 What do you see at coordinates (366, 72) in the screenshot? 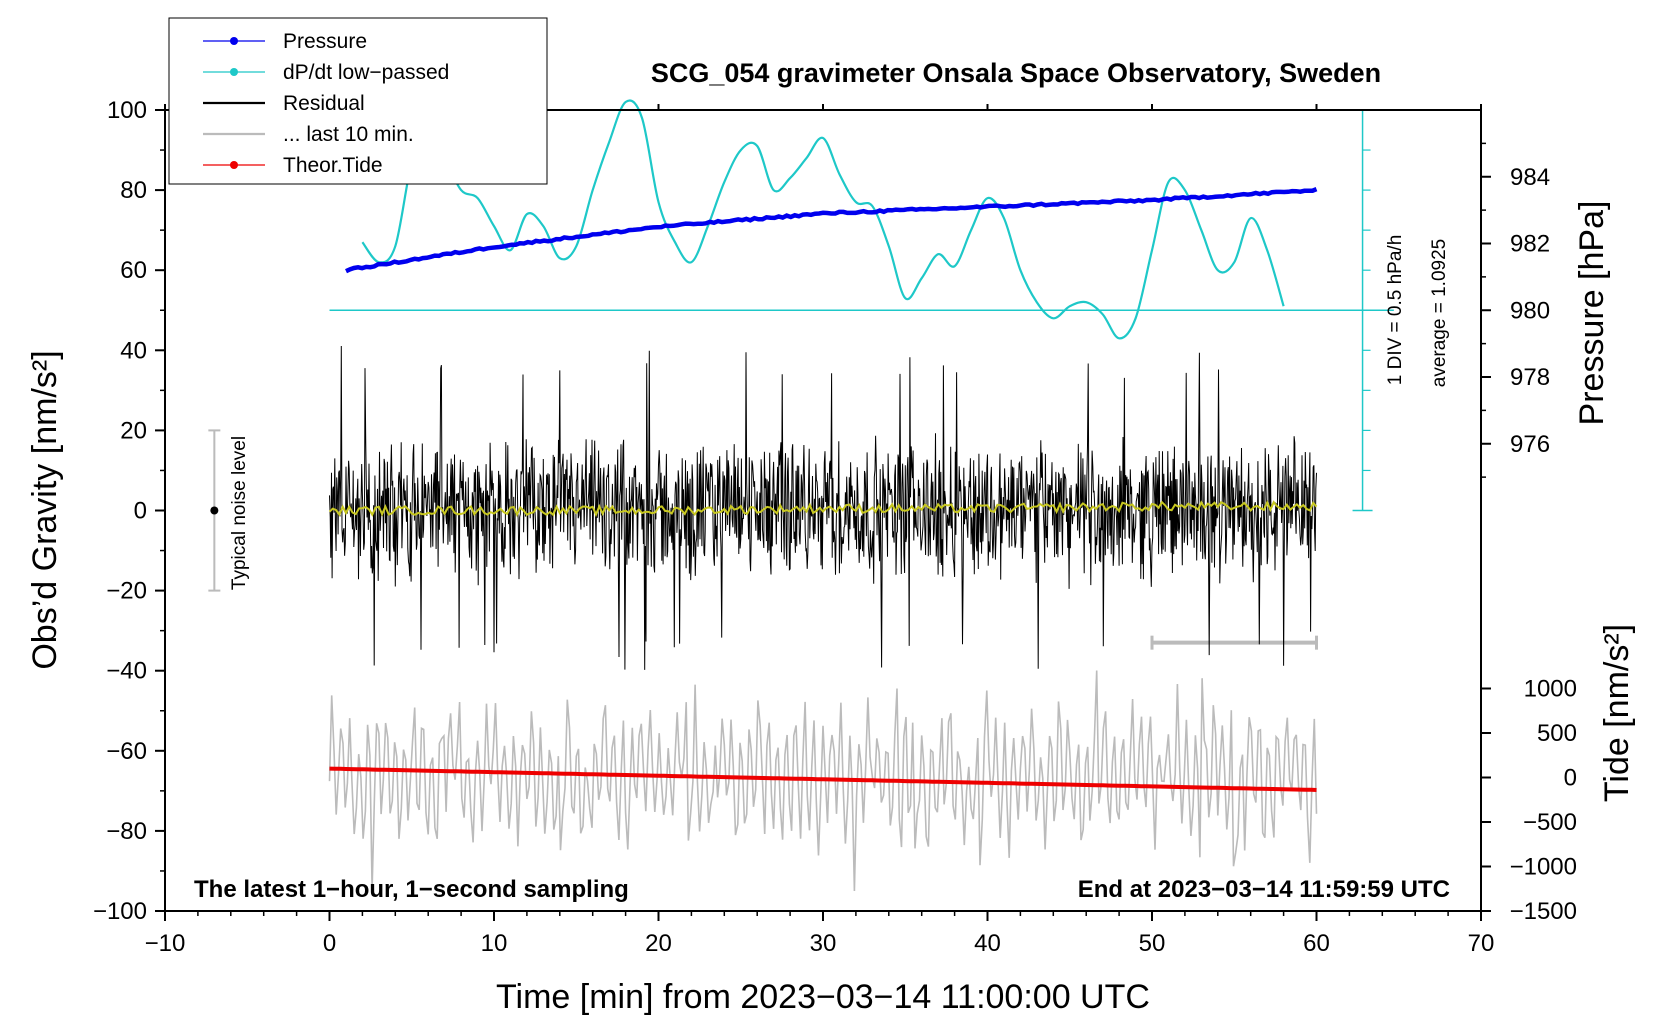
I see `legend-label: dP/dt low−passed` at bounding box center [366, 72].